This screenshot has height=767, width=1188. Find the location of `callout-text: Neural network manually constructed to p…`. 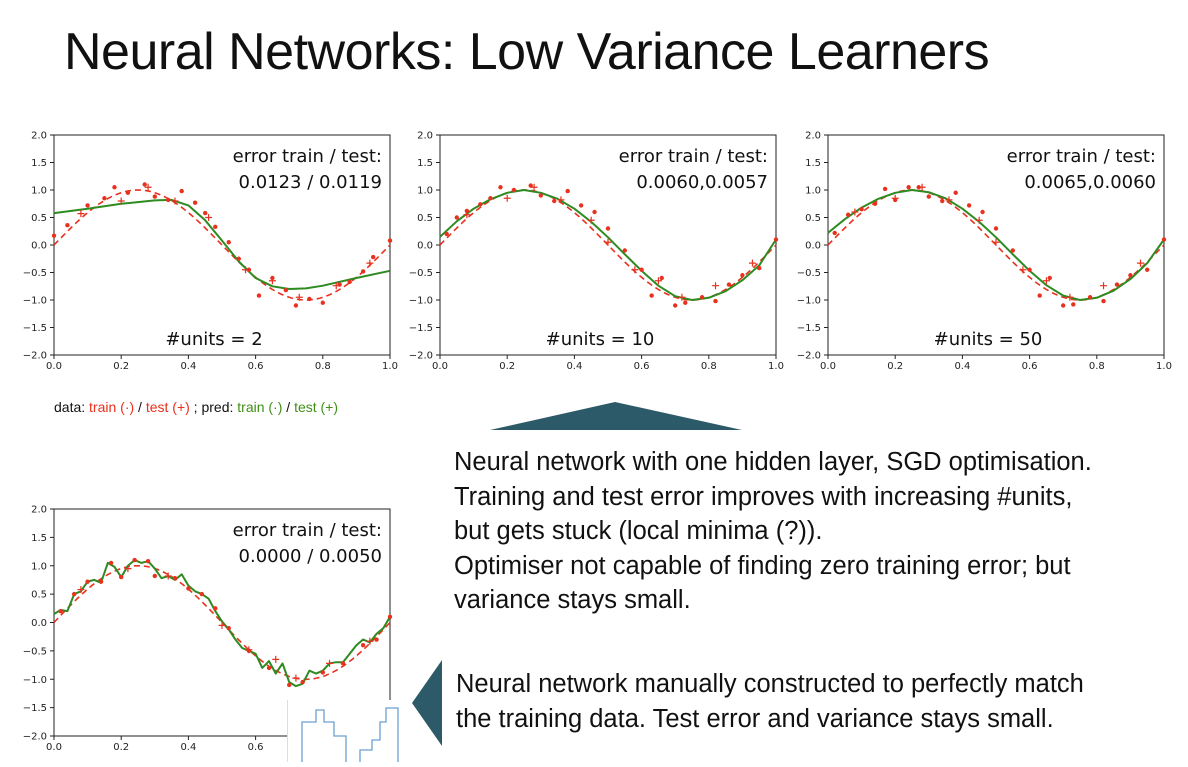

callout-text: Neural network manually constructed to p… is located at coordinates (816, 701).